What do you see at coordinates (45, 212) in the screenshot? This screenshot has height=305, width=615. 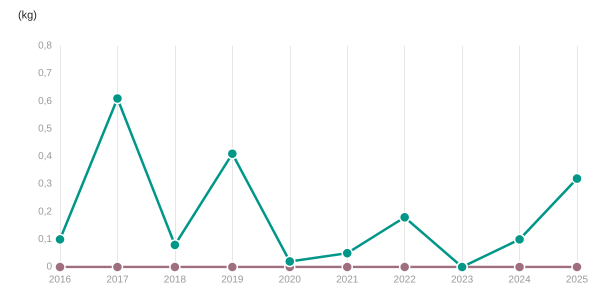 I see `y-tick-label: 0,2` at bounding box center [45, 212].